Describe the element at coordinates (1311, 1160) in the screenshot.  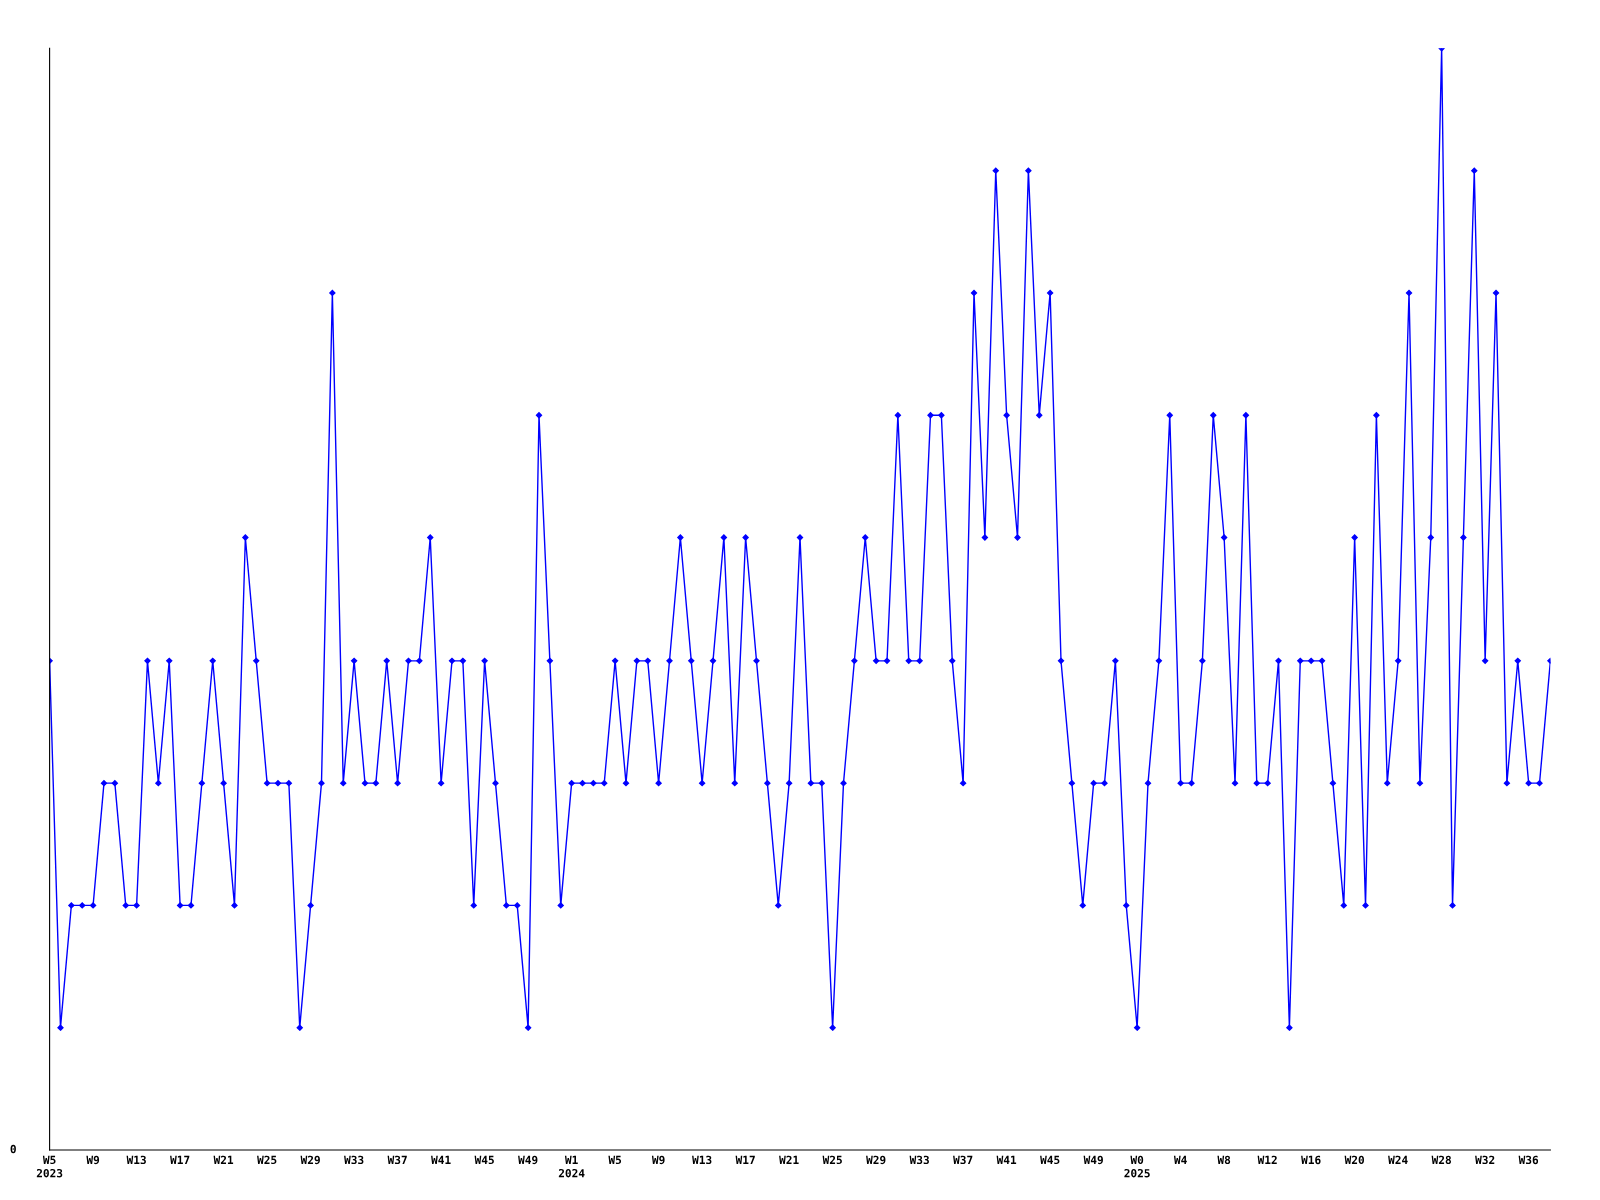
I see `x-tick-label: W16` at that location.